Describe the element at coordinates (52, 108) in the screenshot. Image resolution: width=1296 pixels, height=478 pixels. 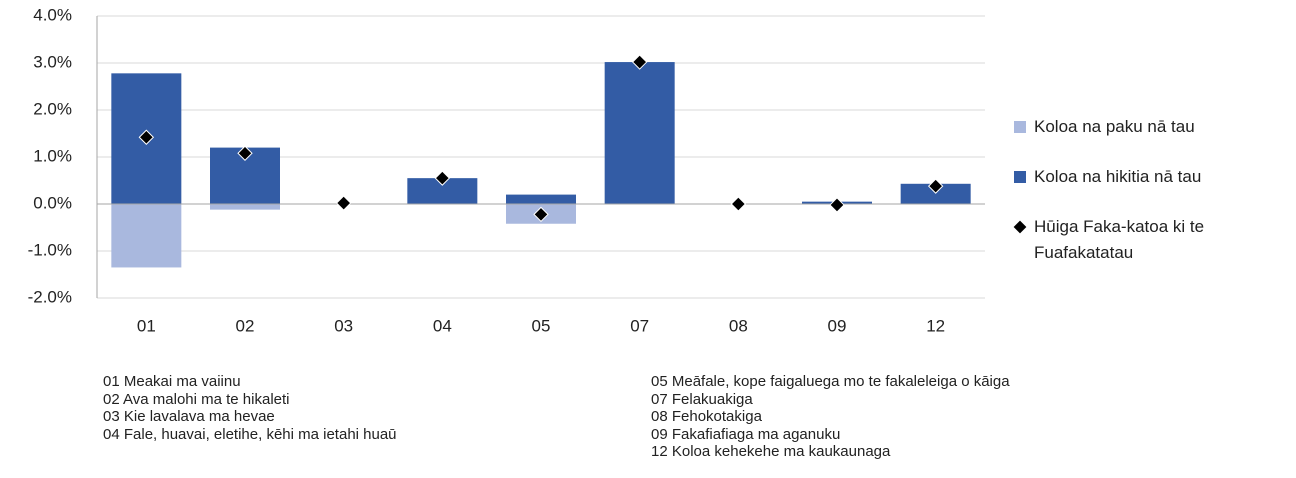
I see `y-tick-label: 2.0%` at that location.